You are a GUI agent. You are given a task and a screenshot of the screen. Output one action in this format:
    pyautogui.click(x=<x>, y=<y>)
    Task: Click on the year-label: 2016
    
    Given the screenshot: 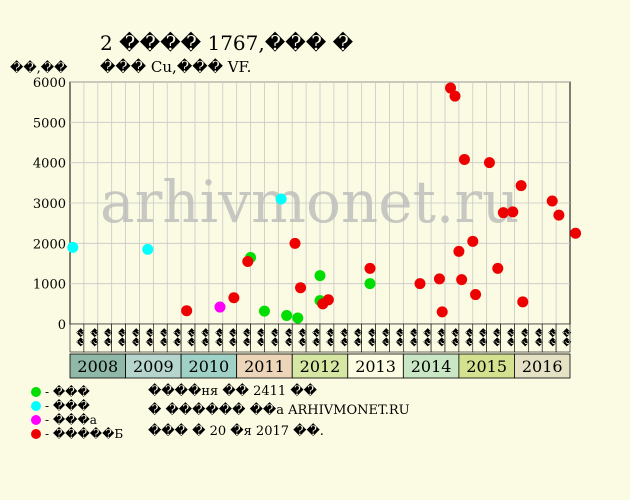 What is the action you would take?
    pyautogui.click(x=542, y=366)
    